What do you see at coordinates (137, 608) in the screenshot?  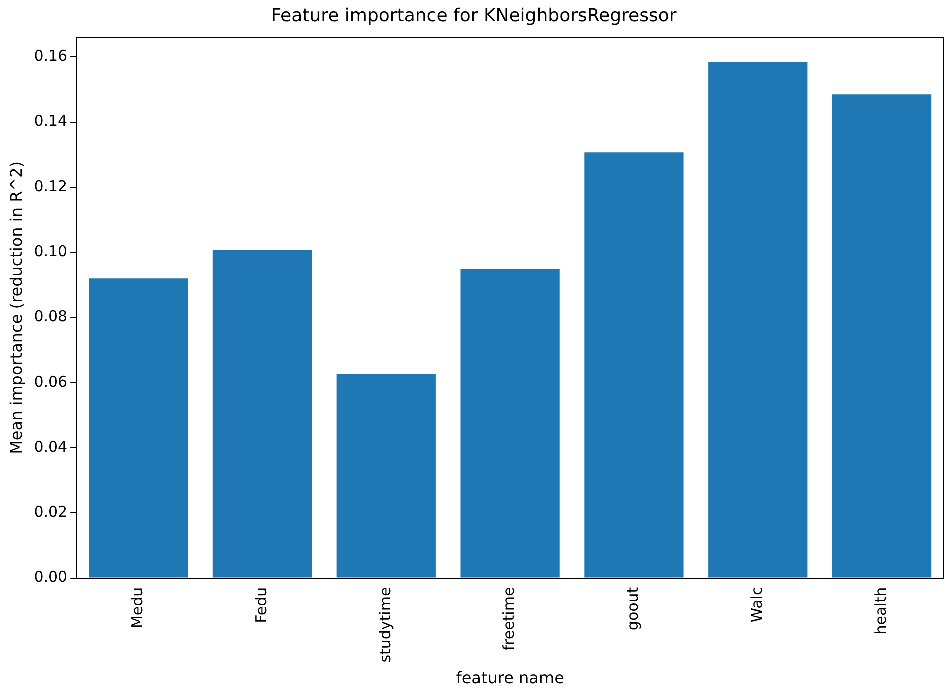 I see `x-tick-label: Medu` at bounding box center [137, 608].